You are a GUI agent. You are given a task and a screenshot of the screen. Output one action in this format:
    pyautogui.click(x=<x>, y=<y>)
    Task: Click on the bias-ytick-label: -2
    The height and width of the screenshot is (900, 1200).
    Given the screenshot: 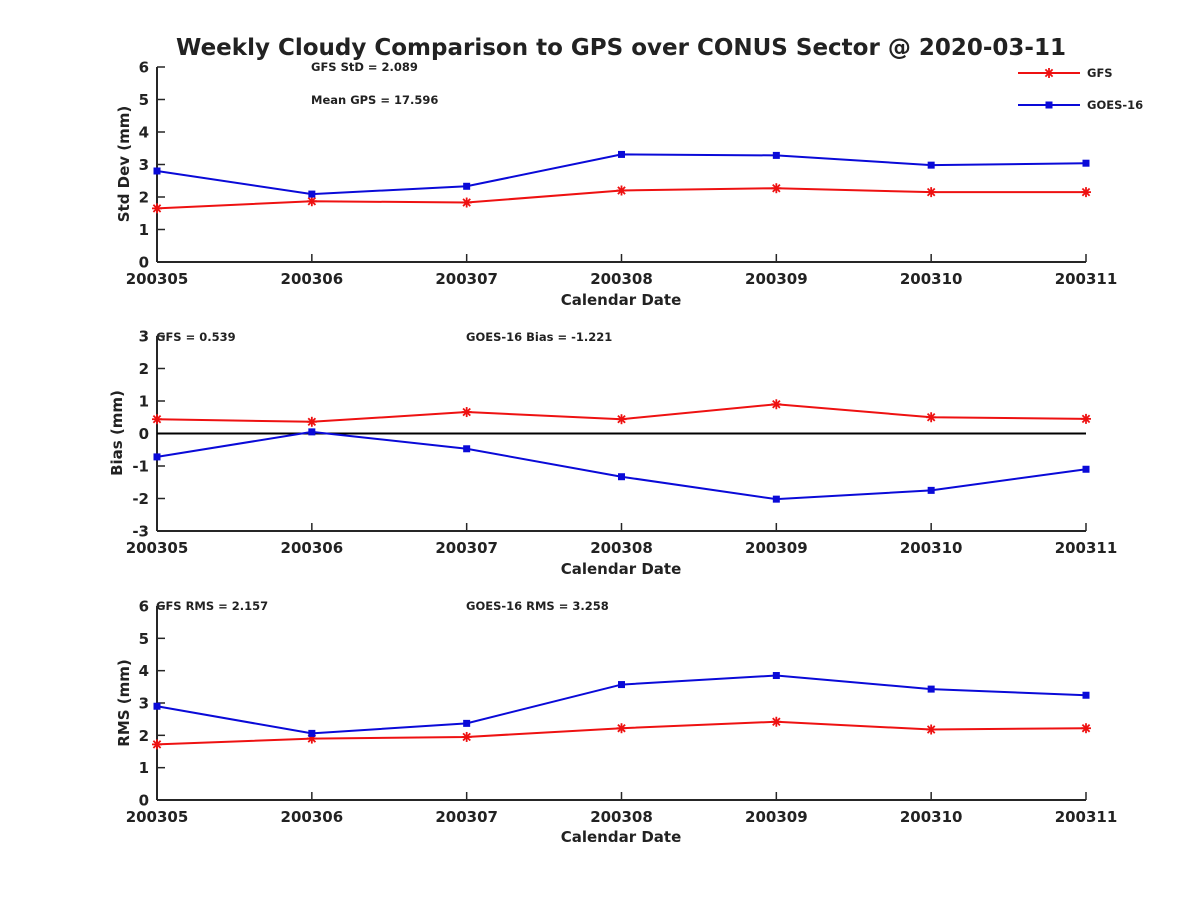 What is the action you would take?
    pyautogui.click(x=140, y=499)
    